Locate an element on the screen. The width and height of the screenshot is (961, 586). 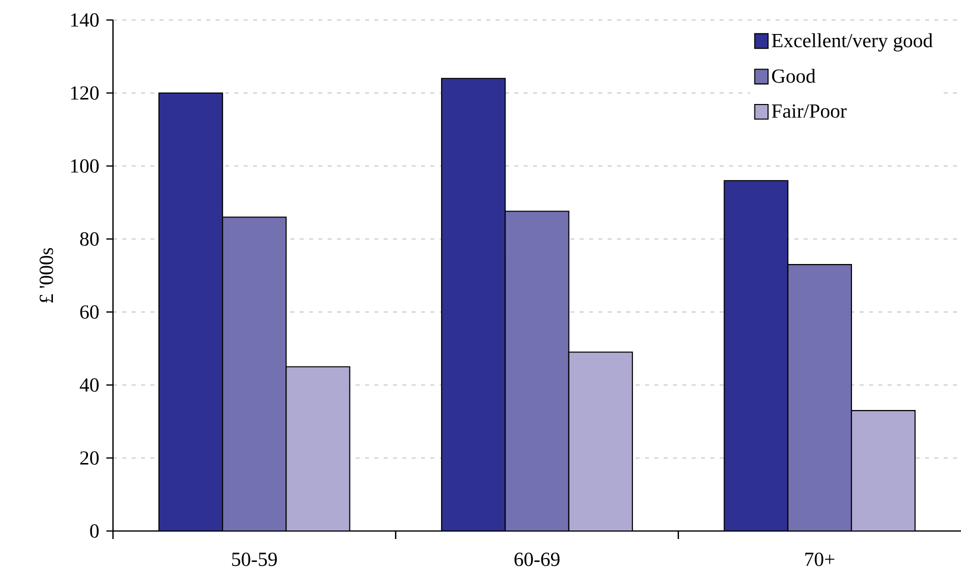
y-tick-label: 60 is located at coordinates (89, 312).